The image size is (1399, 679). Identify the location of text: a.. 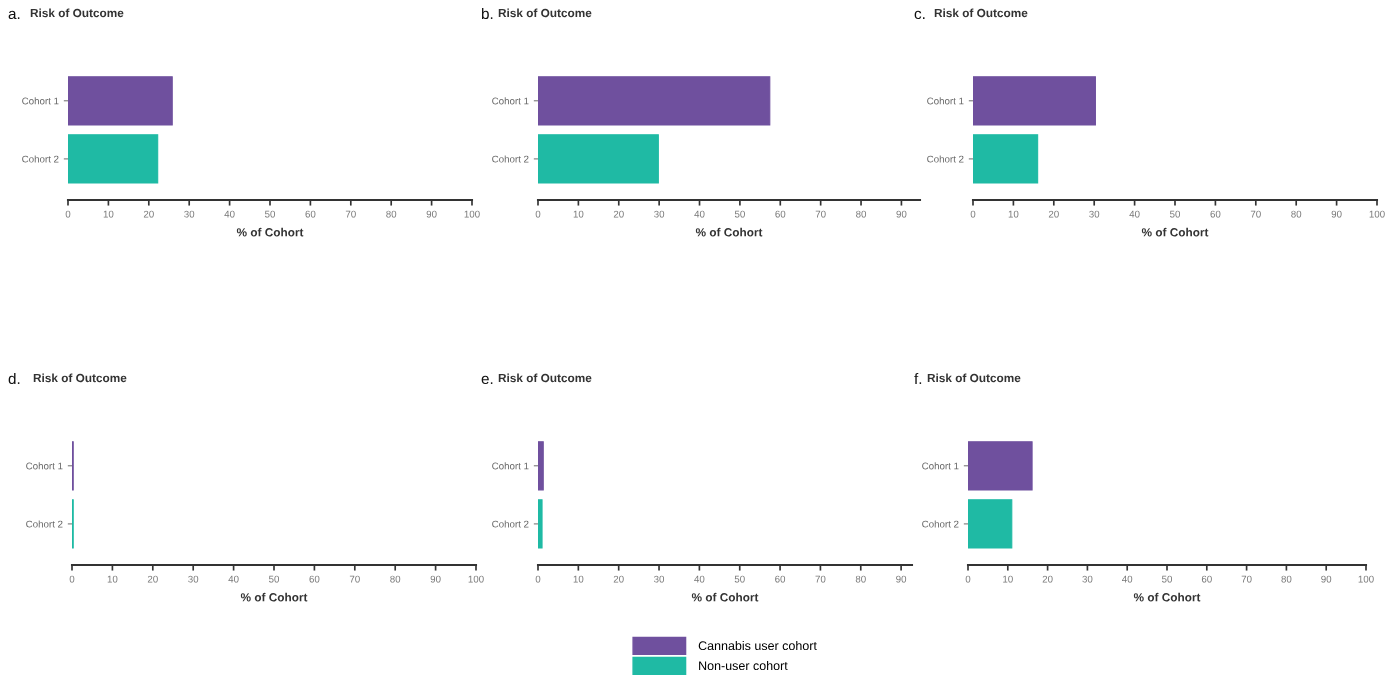
(14, 15).